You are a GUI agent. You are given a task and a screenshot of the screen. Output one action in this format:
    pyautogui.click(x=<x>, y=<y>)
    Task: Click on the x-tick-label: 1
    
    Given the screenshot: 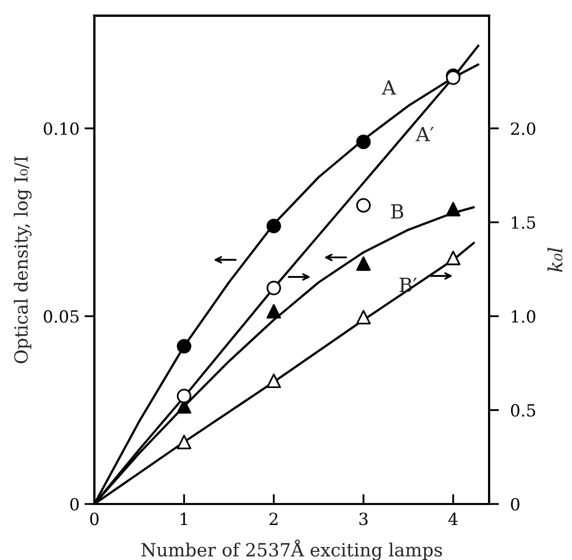 What is the action you would take?
    pyautogui.click(x=184, y=518)
    